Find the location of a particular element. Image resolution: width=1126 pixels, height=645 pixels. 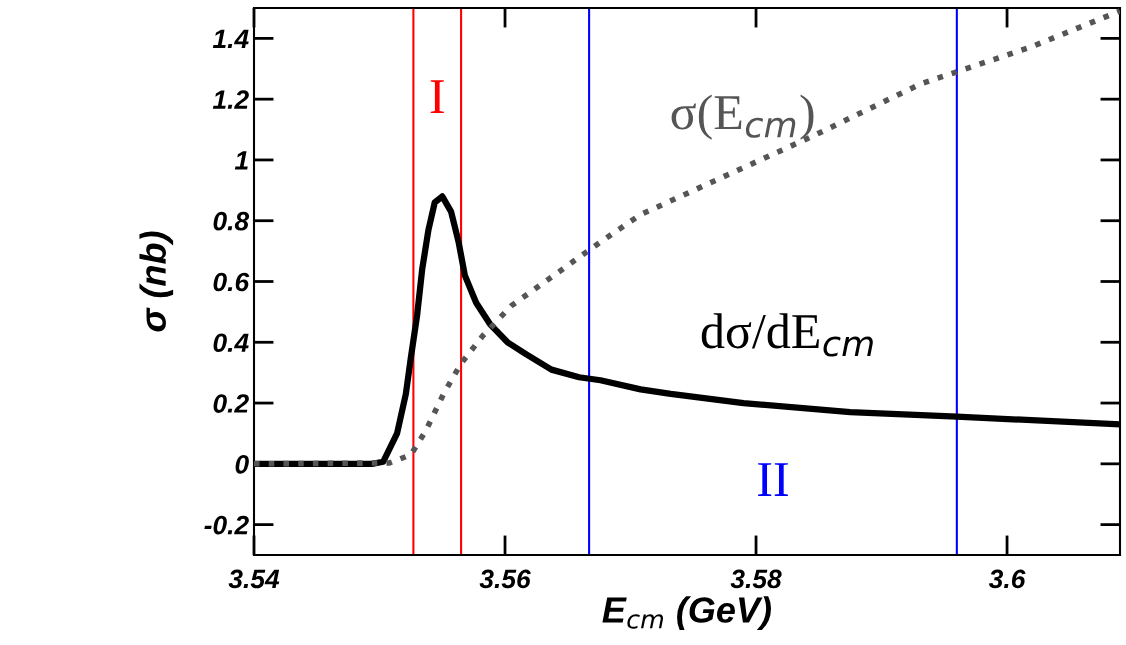

y-tick-label: 0.8 is located at coordinates (231, 221).